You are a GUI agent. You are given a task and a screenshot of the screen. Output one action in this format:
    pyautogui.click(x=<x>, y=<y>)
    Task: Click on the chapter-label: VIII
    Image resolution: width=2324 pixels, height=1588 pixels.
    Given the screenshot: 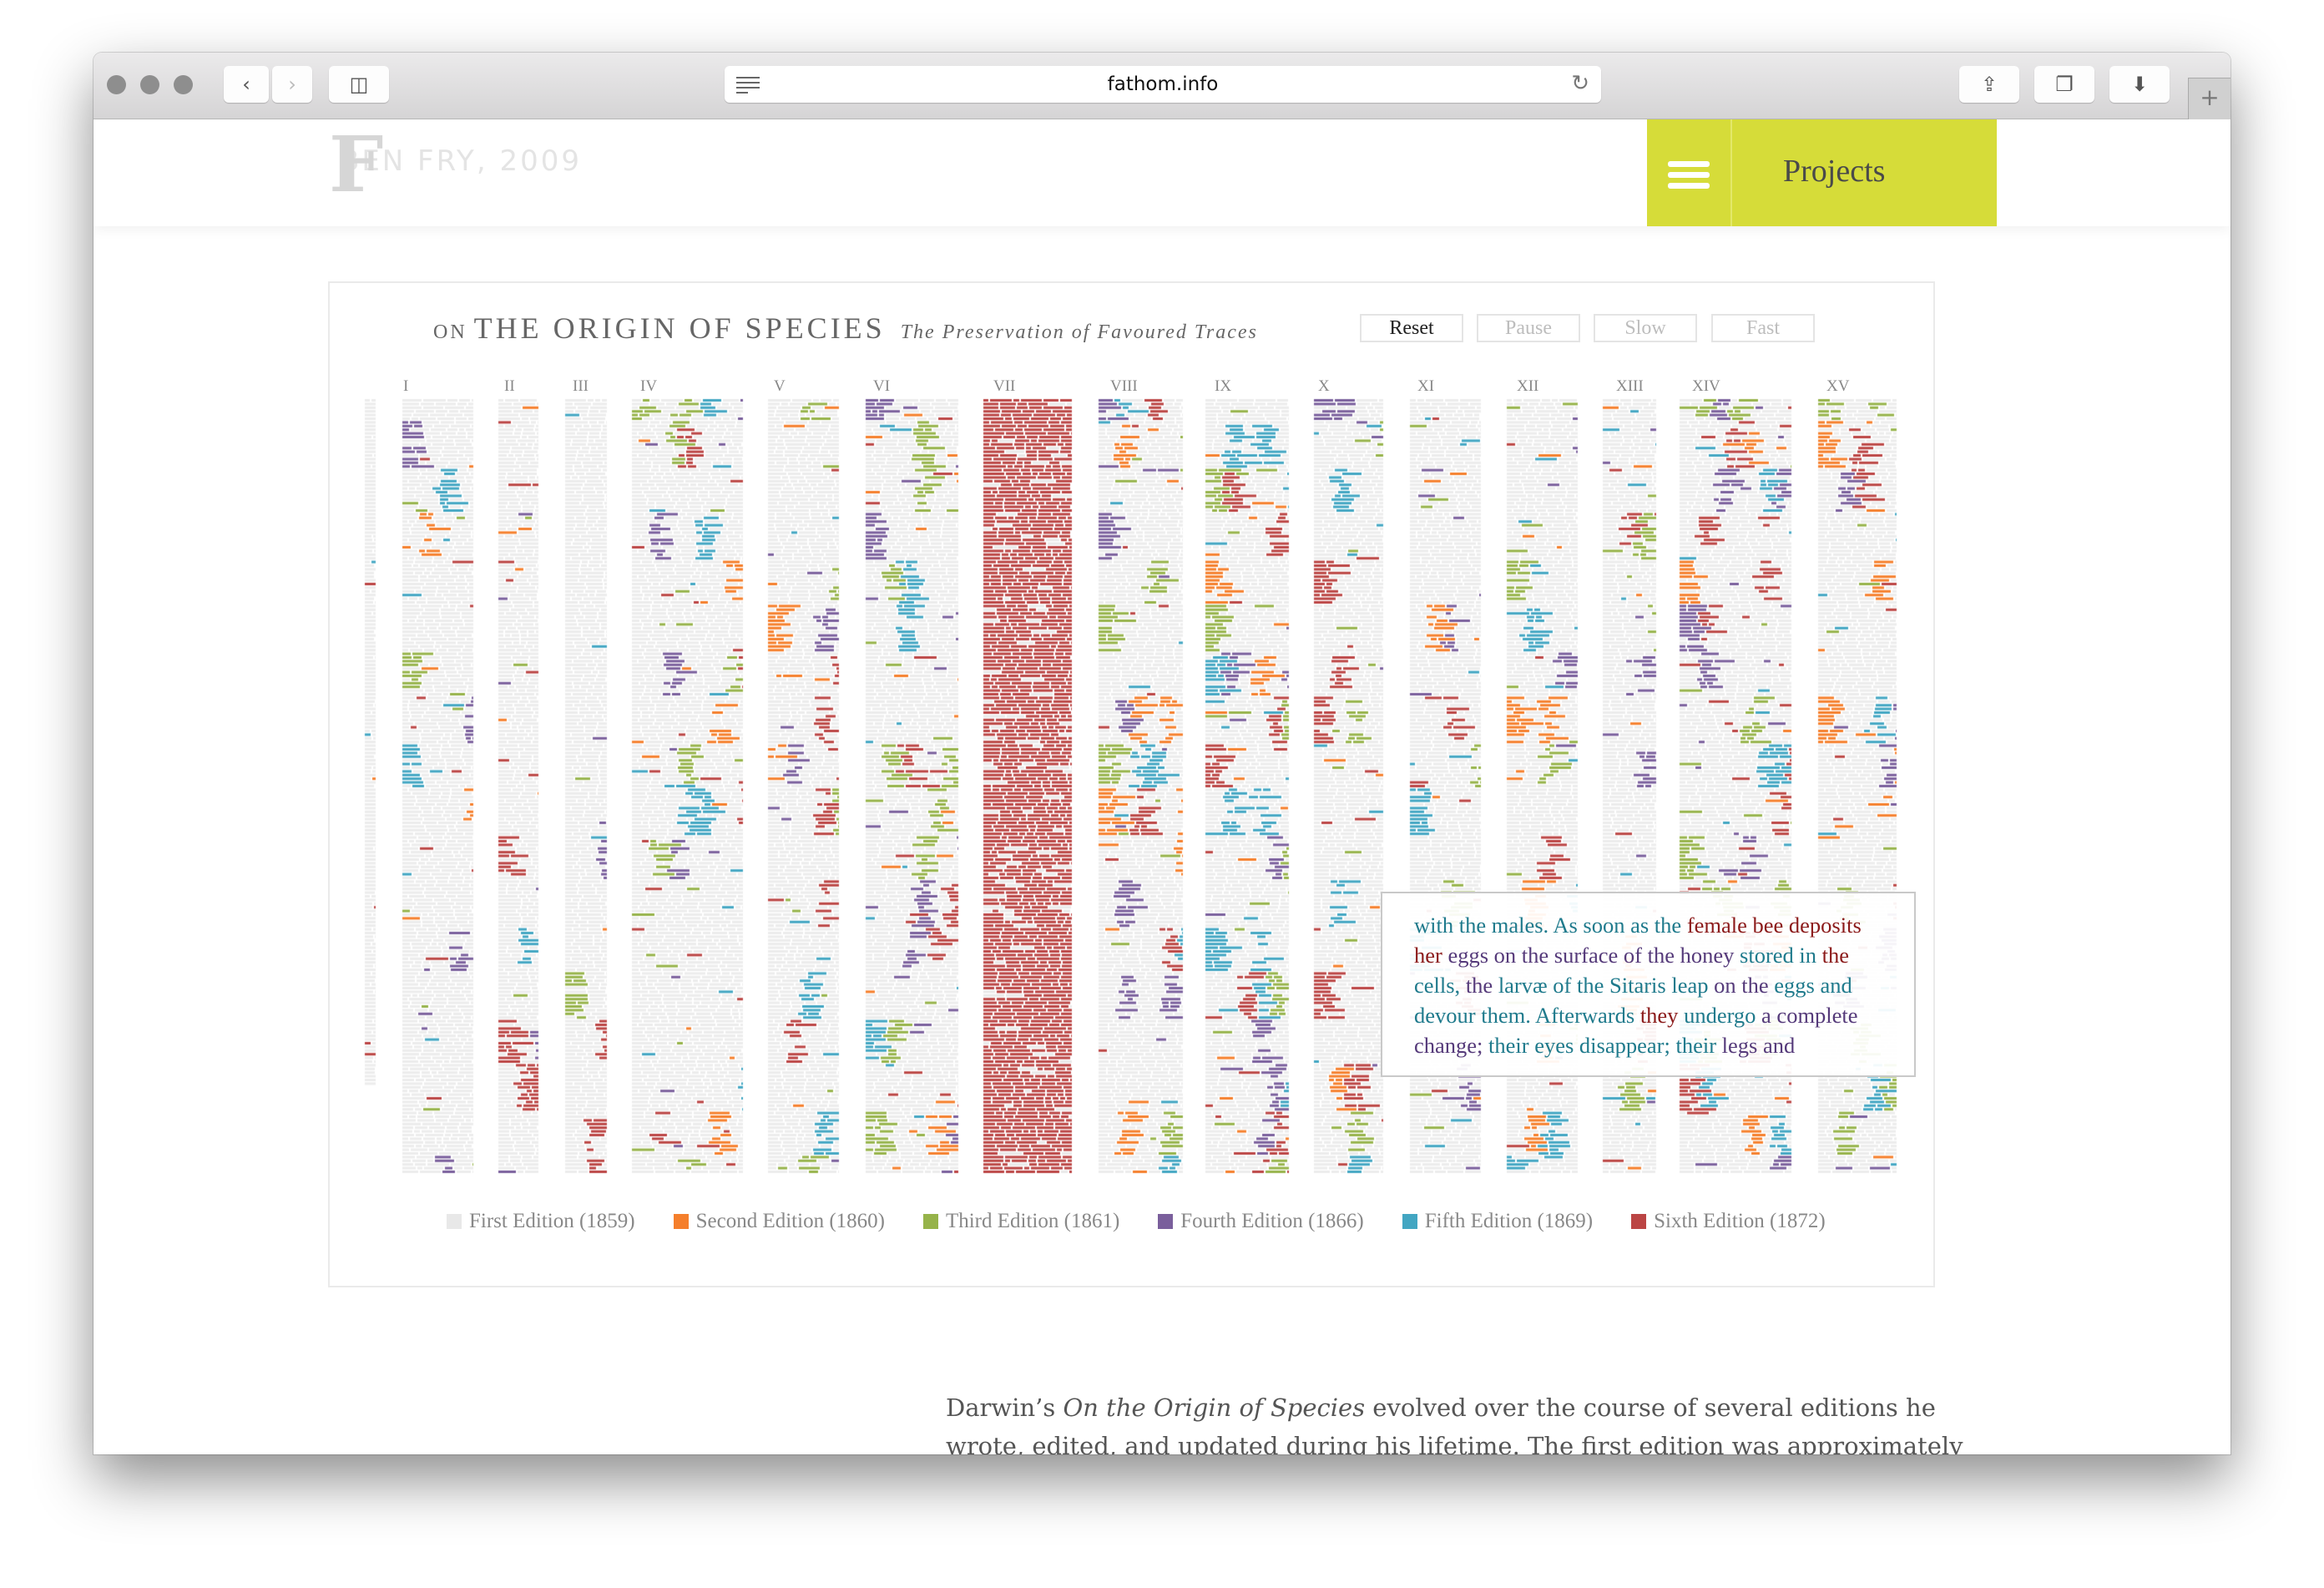 What is the action you would take?
    pyautogui.click(x=1124, y=386)
    